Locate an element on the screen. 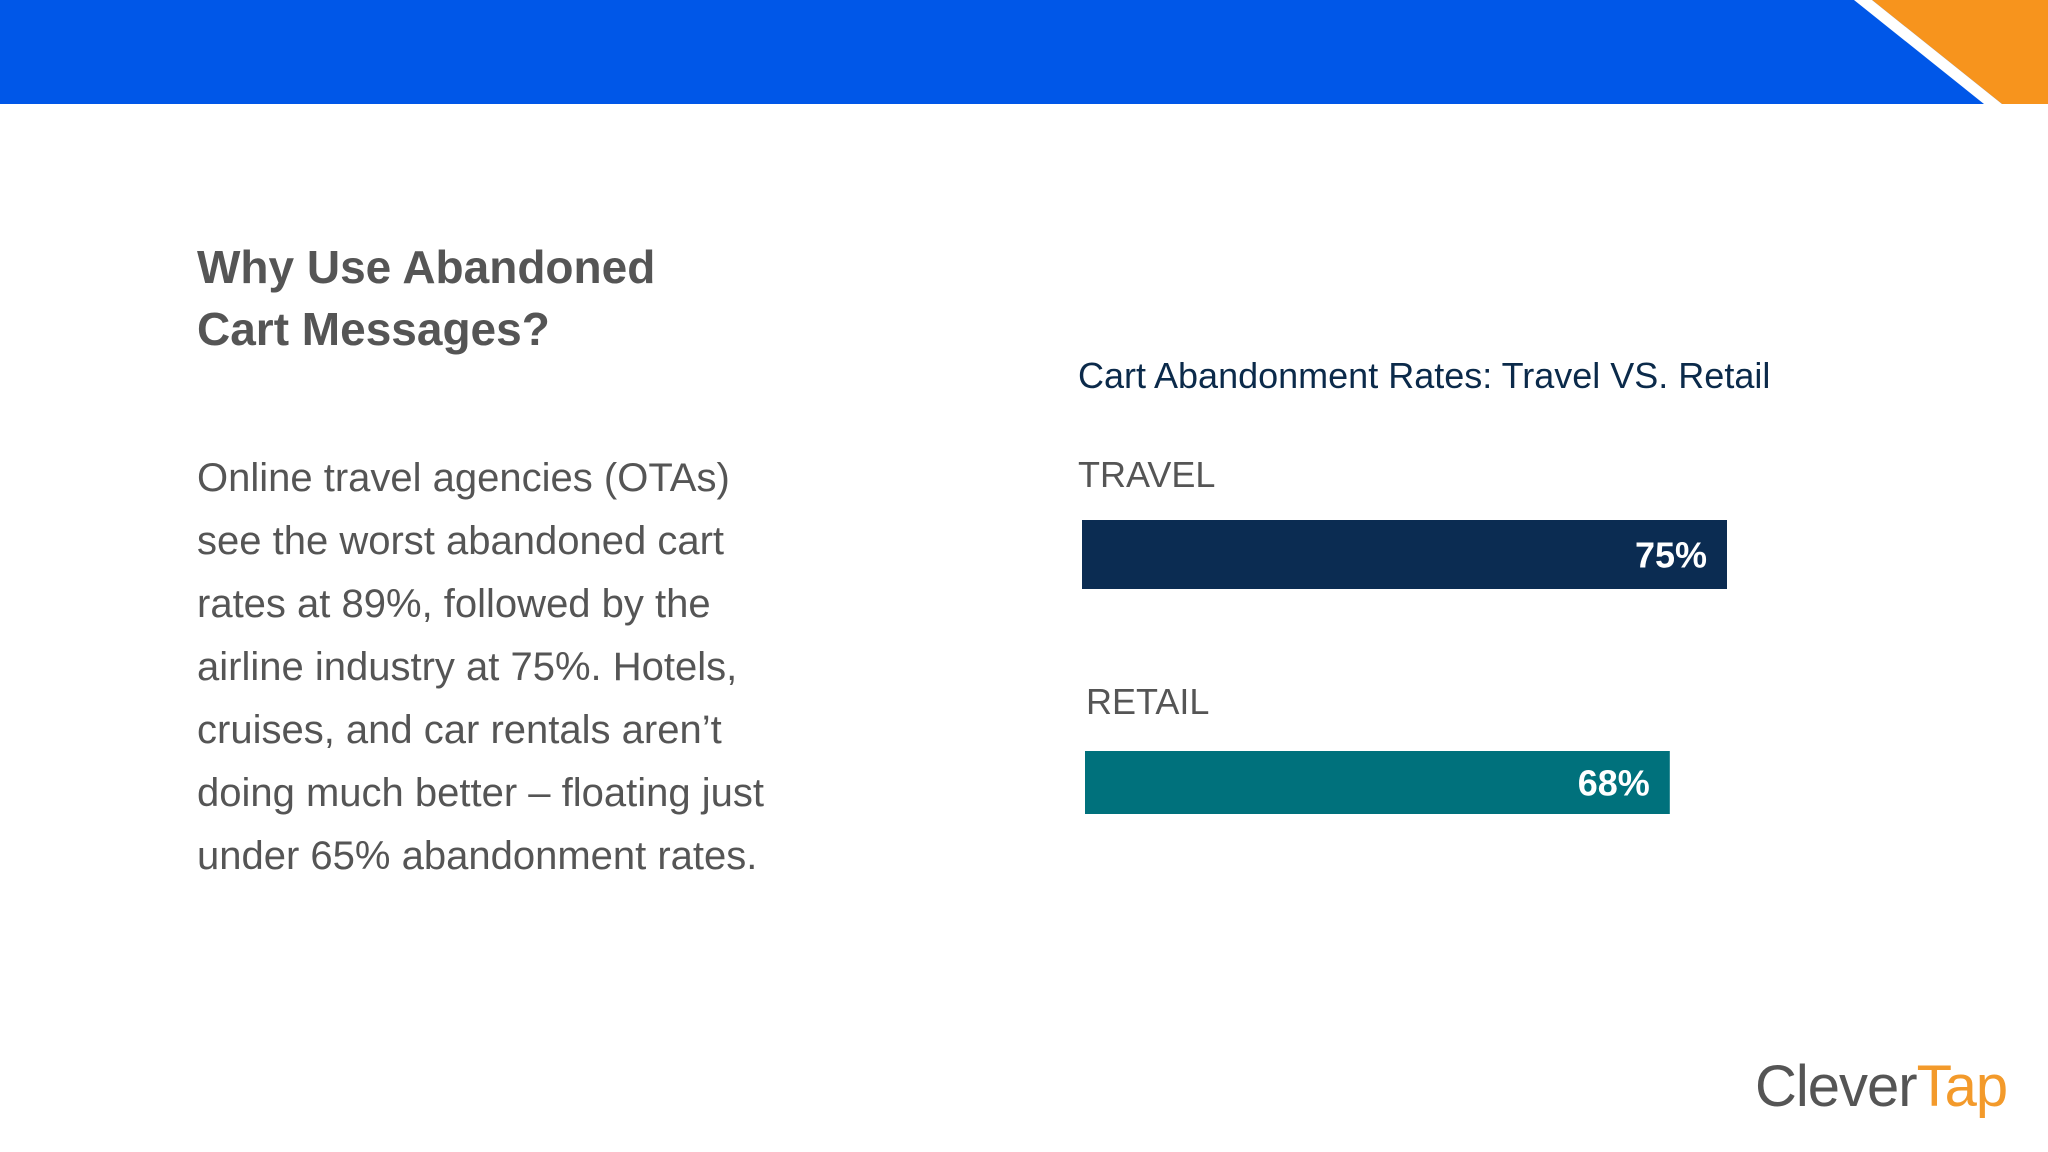 The height and width of the screenshot is (1152, 2048). logo-text-tap: Tap is located at coordinates (1962, 1086).